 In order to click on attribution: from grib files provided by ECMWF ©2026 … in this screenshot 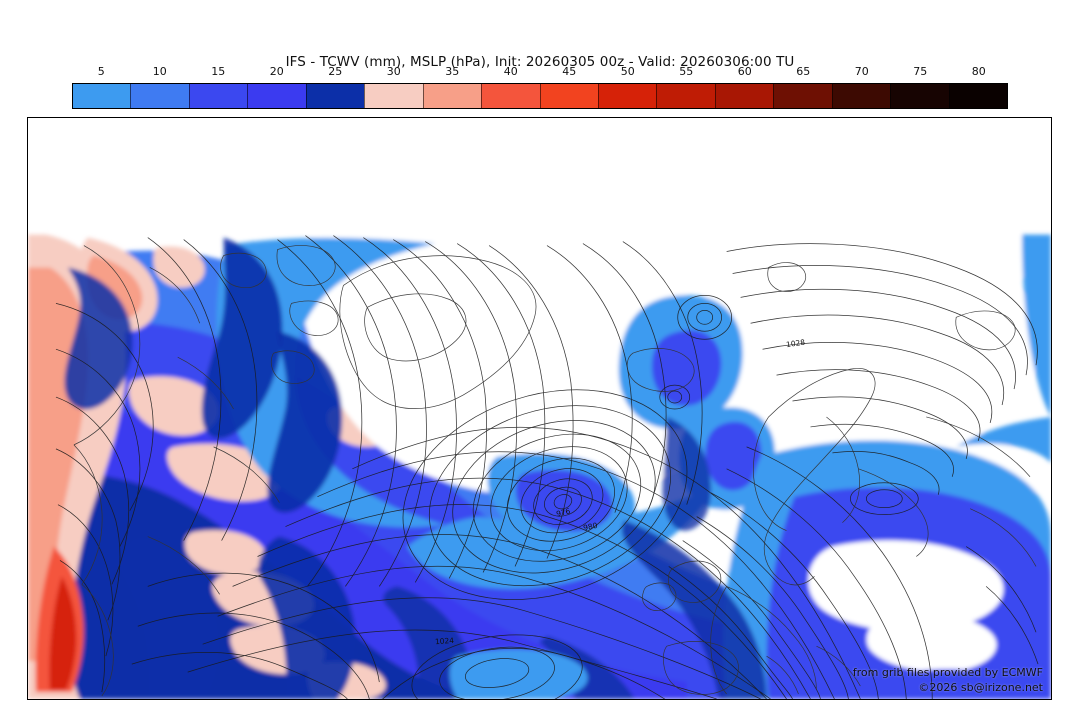, I will do `click(948, 680)`.